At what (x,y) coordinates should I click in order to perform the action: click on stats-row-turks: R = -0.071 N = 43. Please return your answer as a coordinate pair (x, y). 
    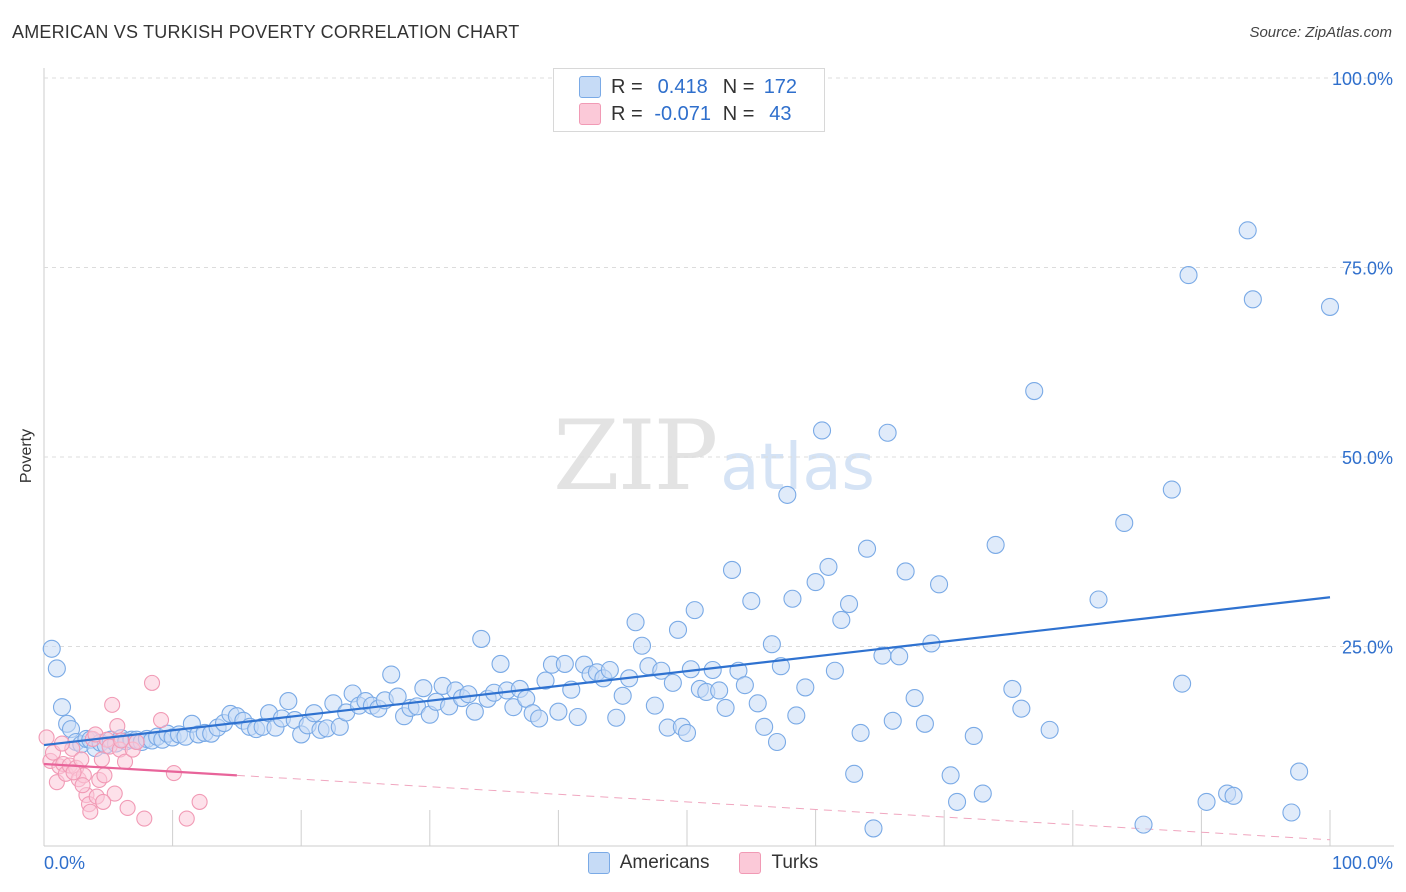
    Looking at the image, I should click on (680, 114).